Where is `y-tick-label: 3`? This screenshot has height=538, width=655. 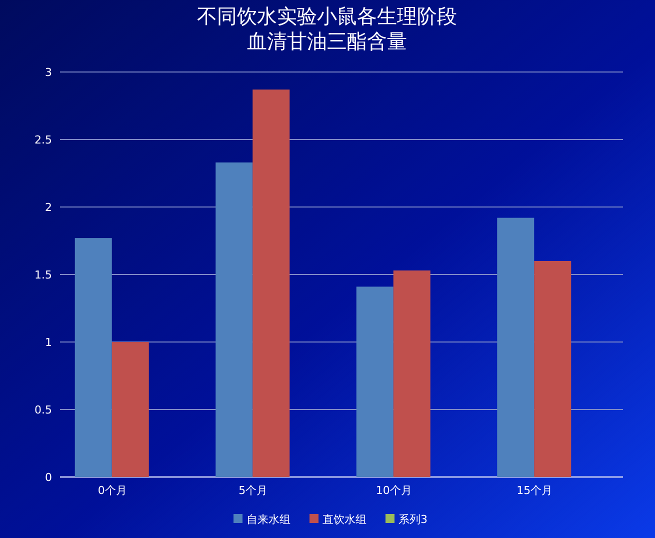 y-tick-label: 3 is located at coordinates (48, 72).